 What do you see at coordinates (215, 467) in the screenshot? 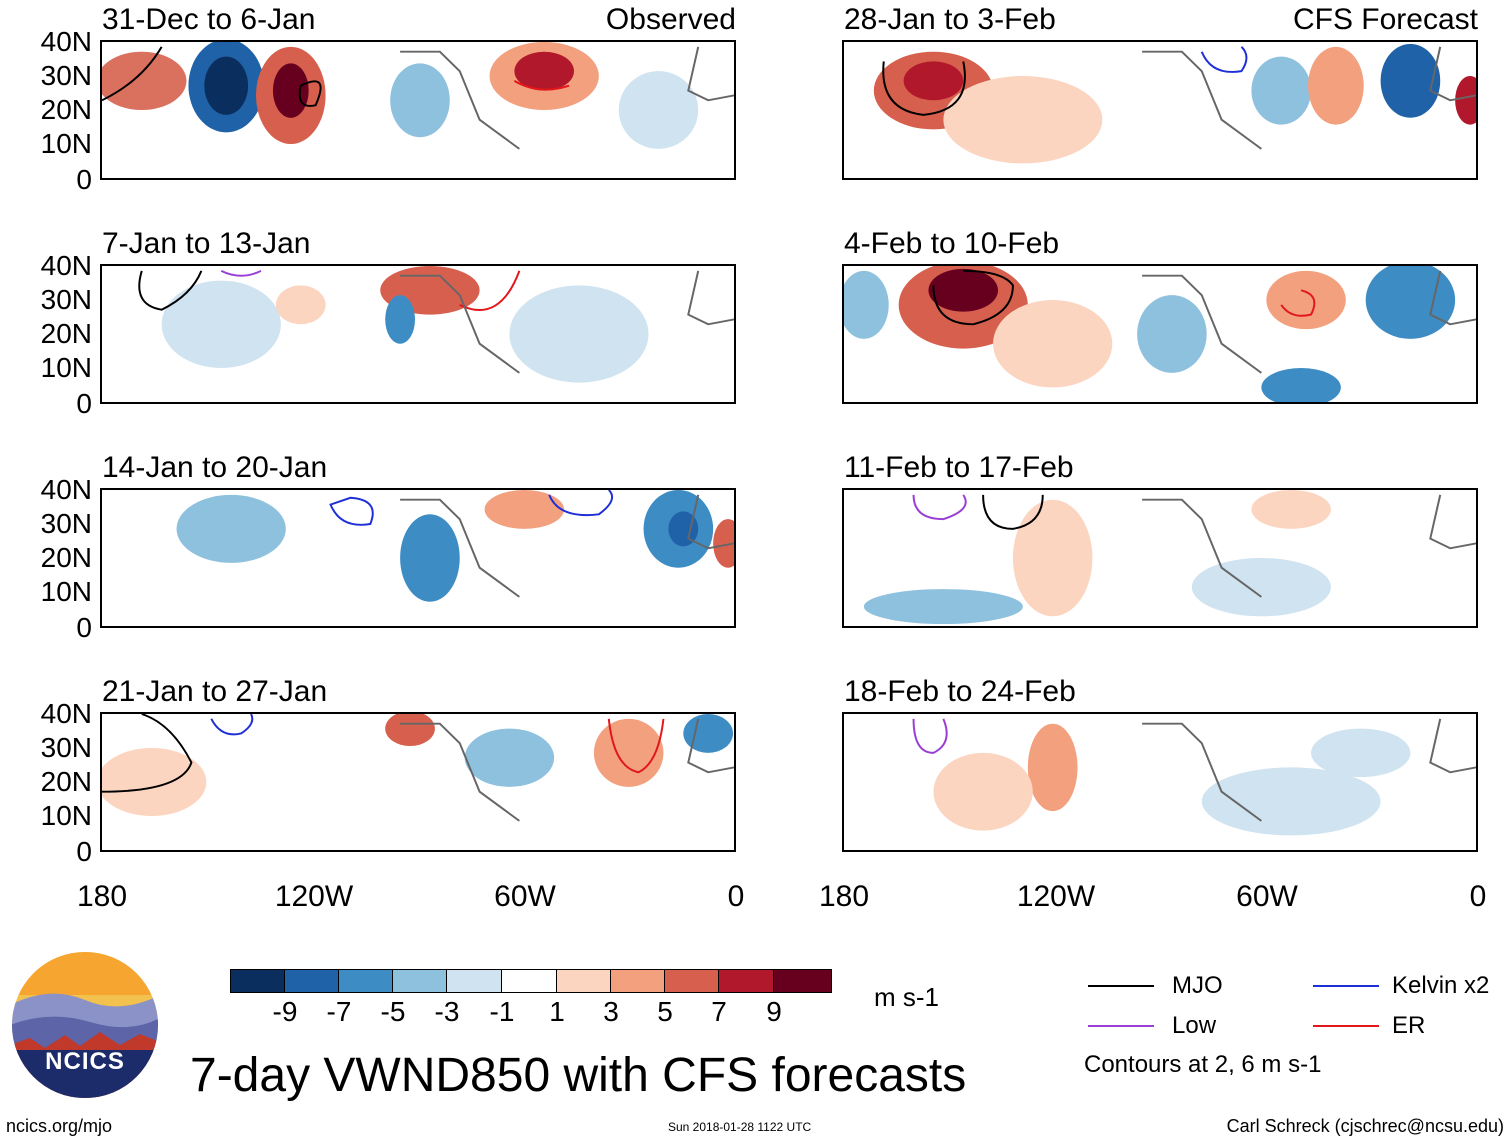
I see `panel-title-left-3: 14-Jan to 20-Jan` at bounding box center [215, 467].